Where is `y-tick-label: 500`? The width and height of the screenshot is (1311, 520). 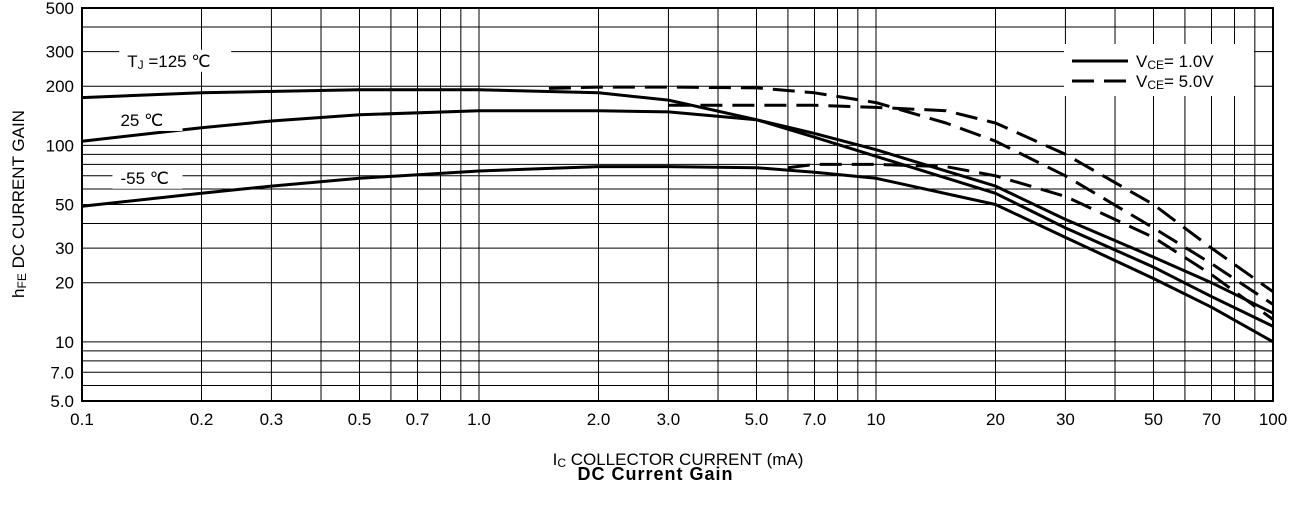 y-tick-label: 500 is located at coordinates (60, 9).